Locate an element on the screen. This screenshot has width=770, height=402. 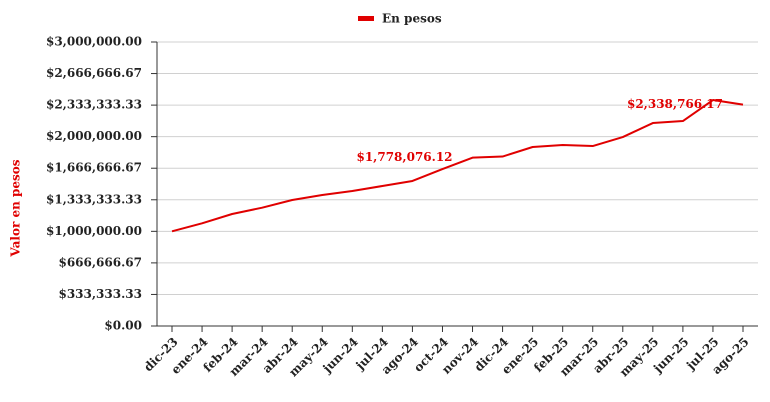
y-tick-label: $2,333,333.33 is located at coordinates (94, 105).